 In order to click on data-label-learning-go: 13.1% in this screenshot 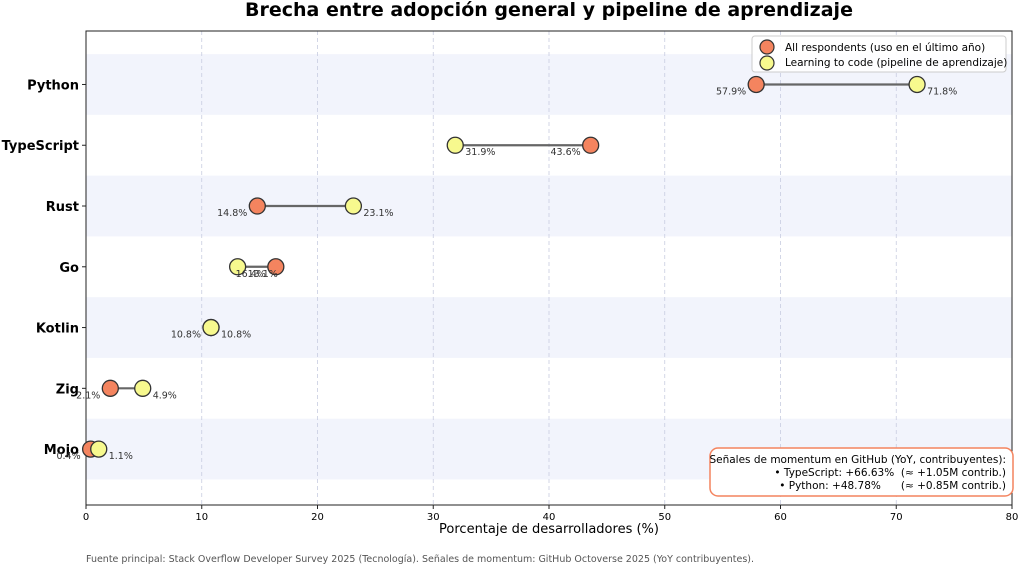, I will do `click(263, 274)`.